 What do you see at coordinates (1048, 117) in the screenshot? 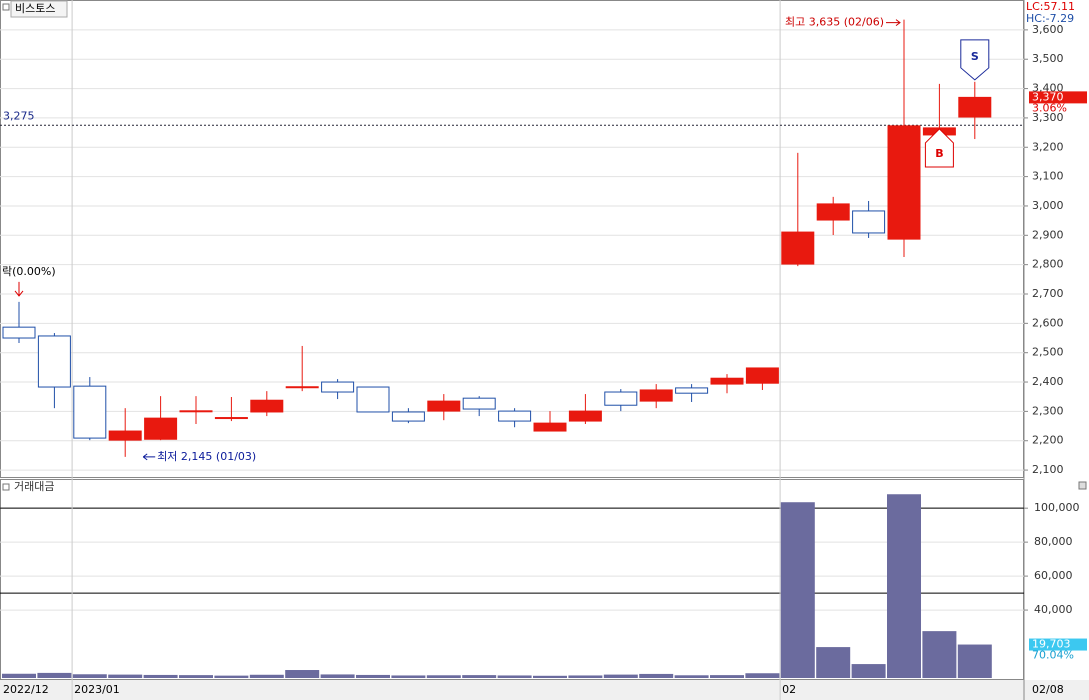
I see `y-tick-label: 3,300` at bounding box center [1048, 117].